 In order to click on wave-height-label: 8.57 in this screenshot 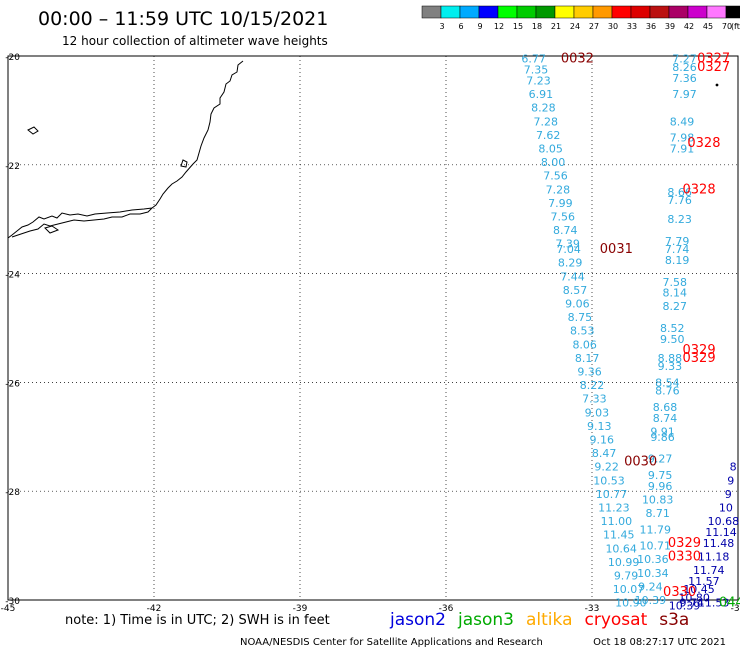, I will do `click(575, 290)`.